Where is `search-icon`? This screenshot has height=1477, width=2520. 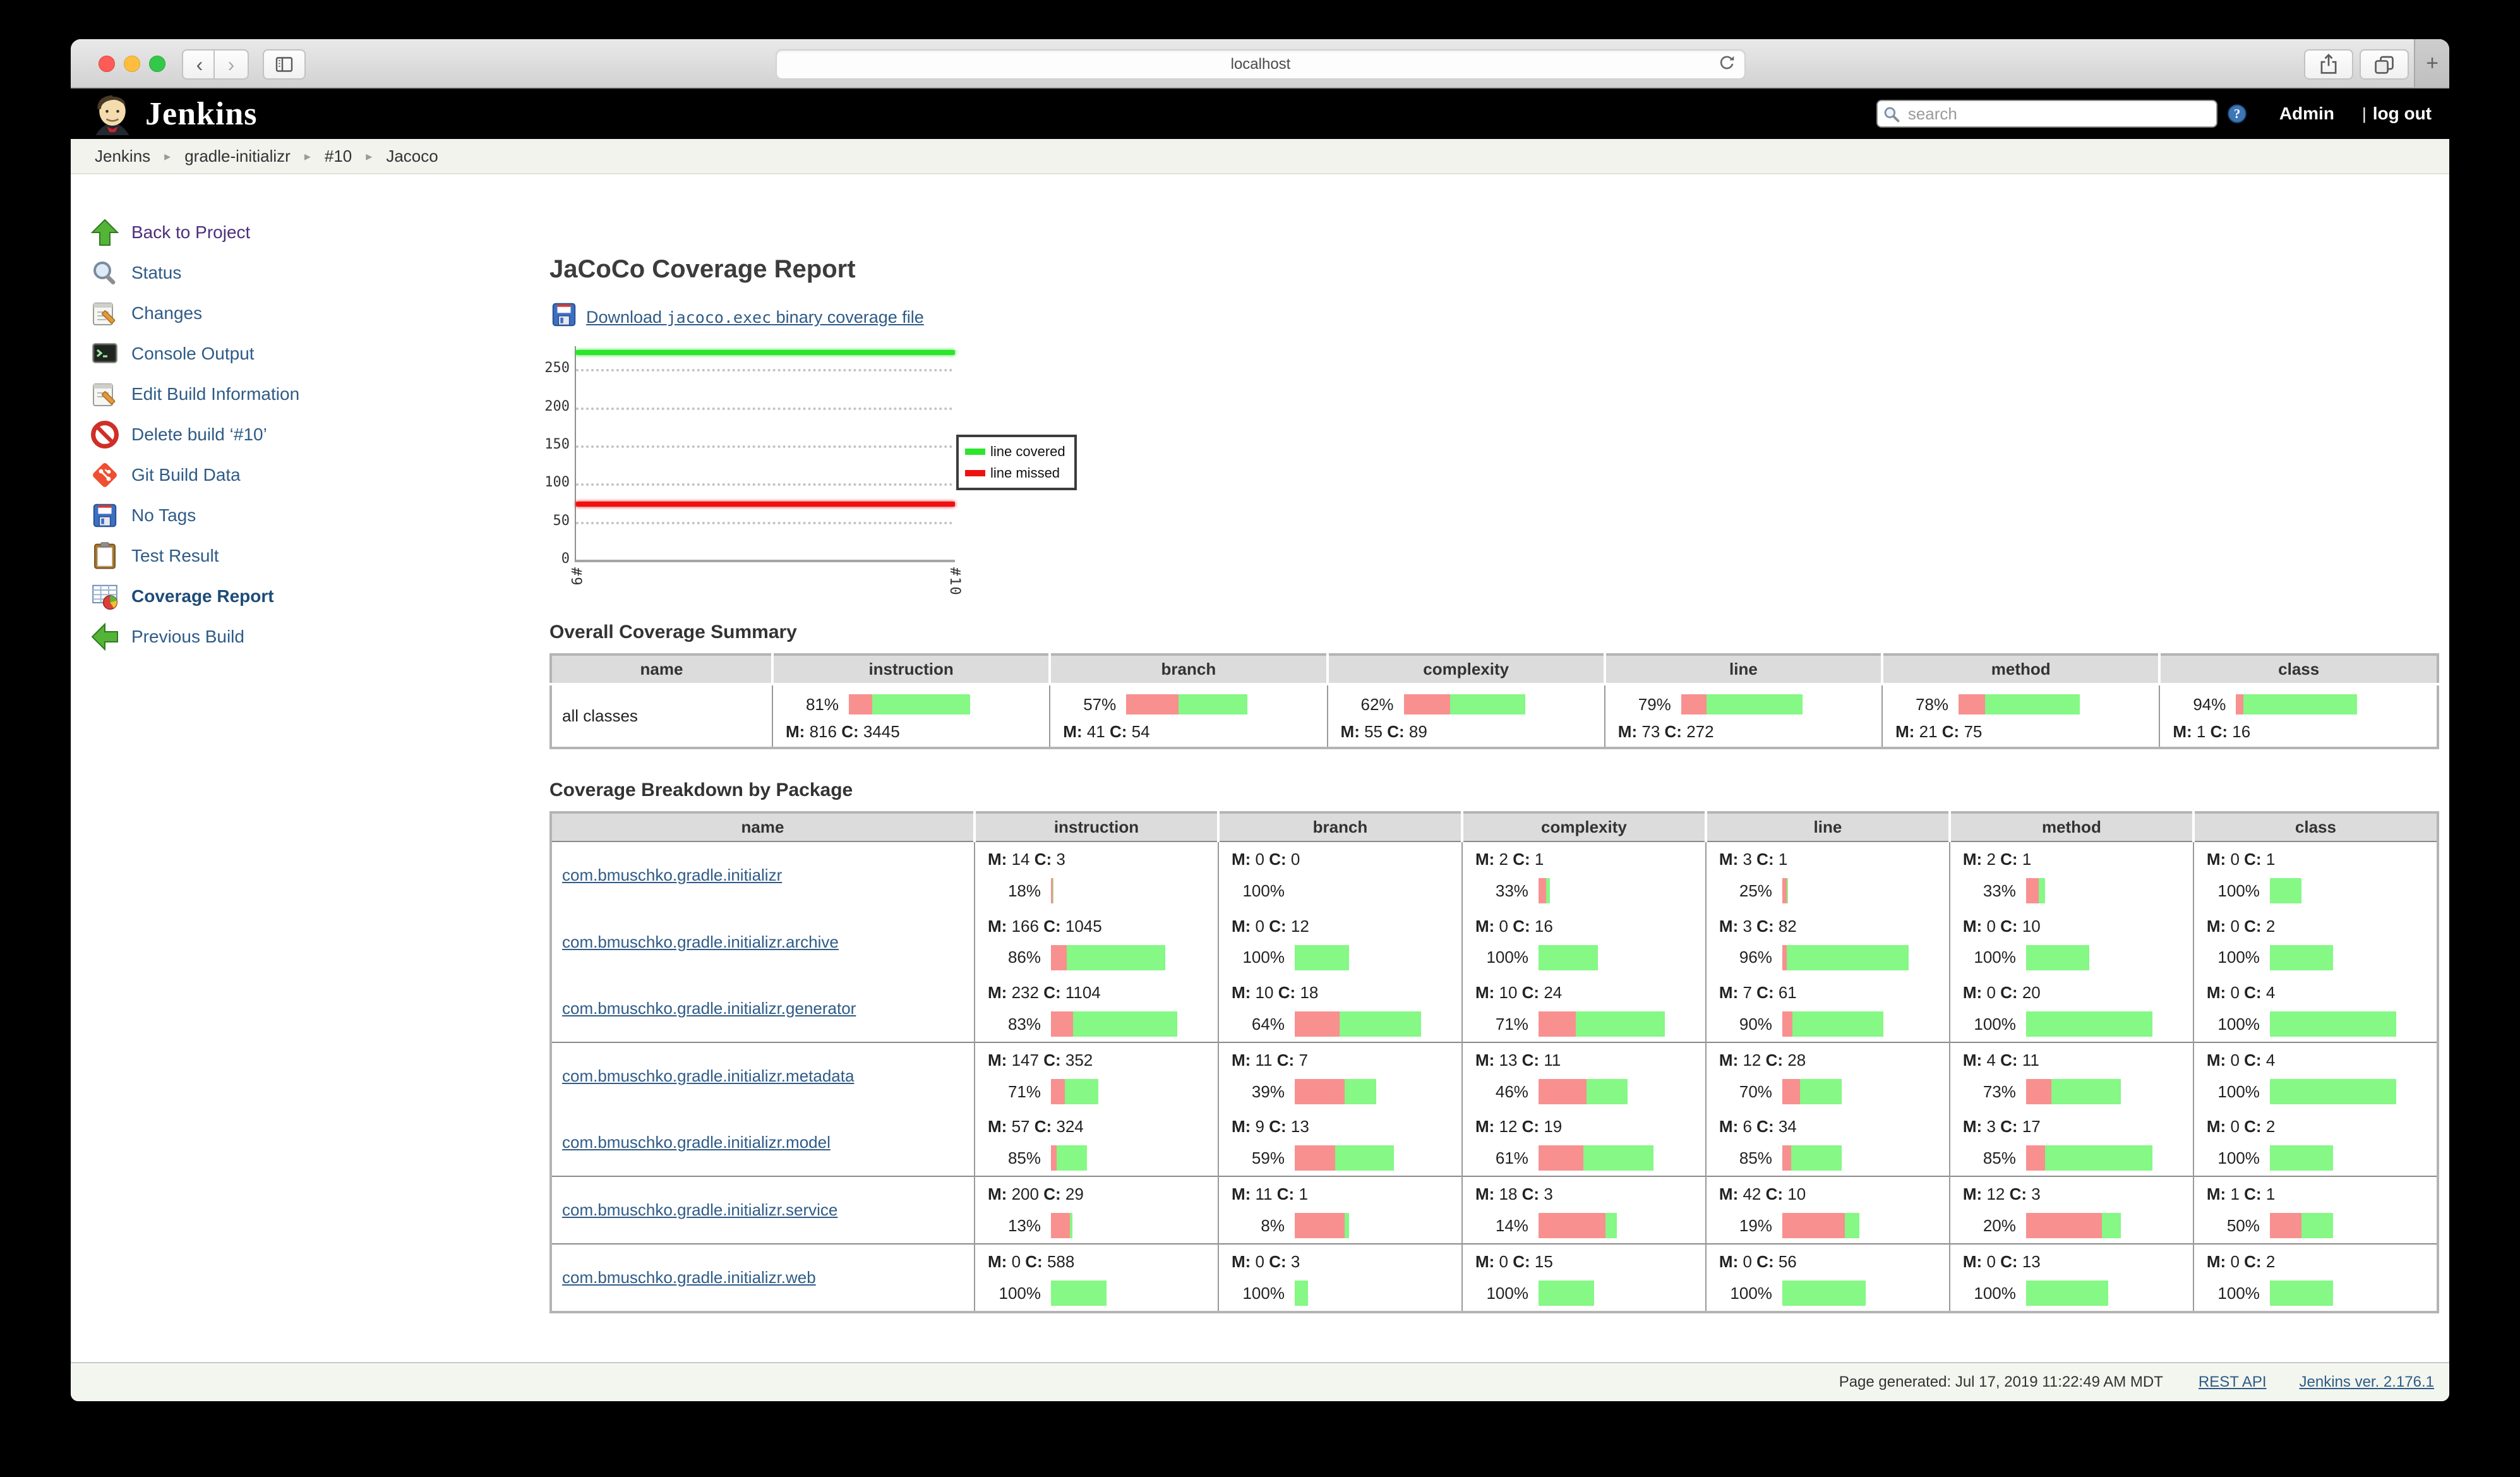 search-icon is located at coordinates (104, 273).